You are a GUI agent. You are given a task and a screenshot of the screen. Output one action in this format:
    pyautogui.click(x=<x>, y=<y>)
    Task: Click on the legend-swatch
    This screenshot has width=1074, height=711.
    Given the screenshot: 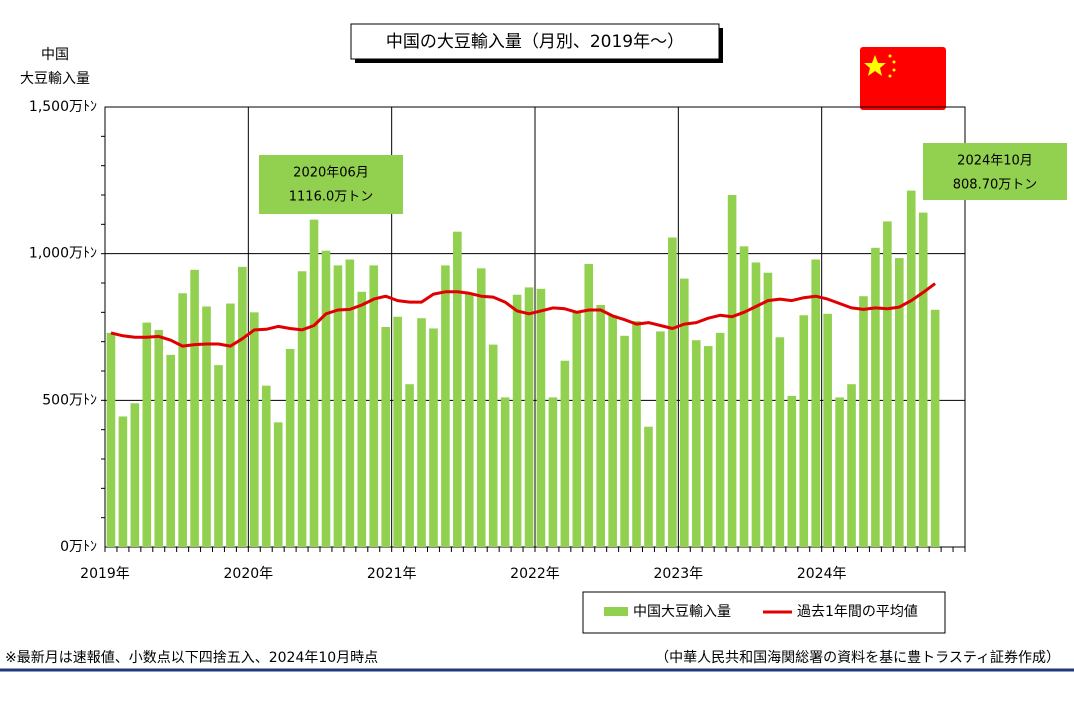 What is the action you would take?
    pyautogui.click(x=616, y=611)
    